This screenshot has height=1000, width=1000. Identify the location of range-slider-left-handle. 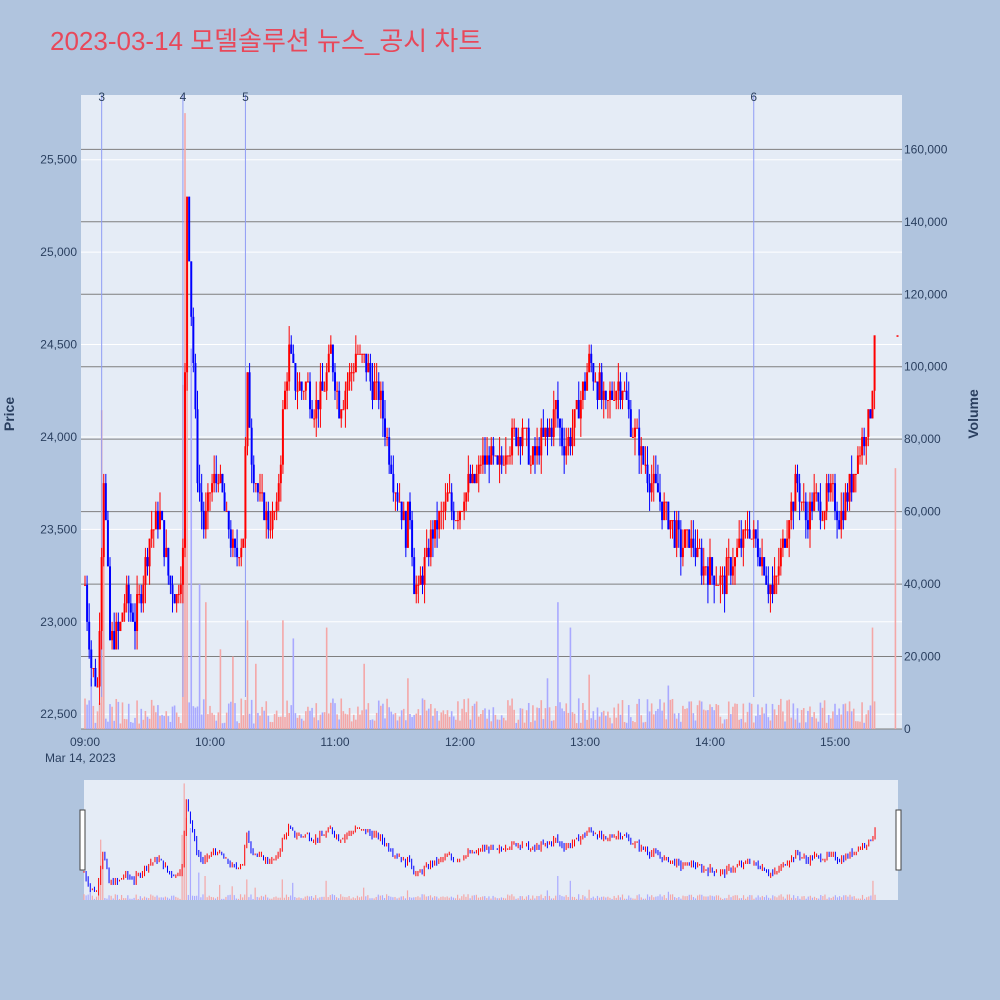
(82, 840).